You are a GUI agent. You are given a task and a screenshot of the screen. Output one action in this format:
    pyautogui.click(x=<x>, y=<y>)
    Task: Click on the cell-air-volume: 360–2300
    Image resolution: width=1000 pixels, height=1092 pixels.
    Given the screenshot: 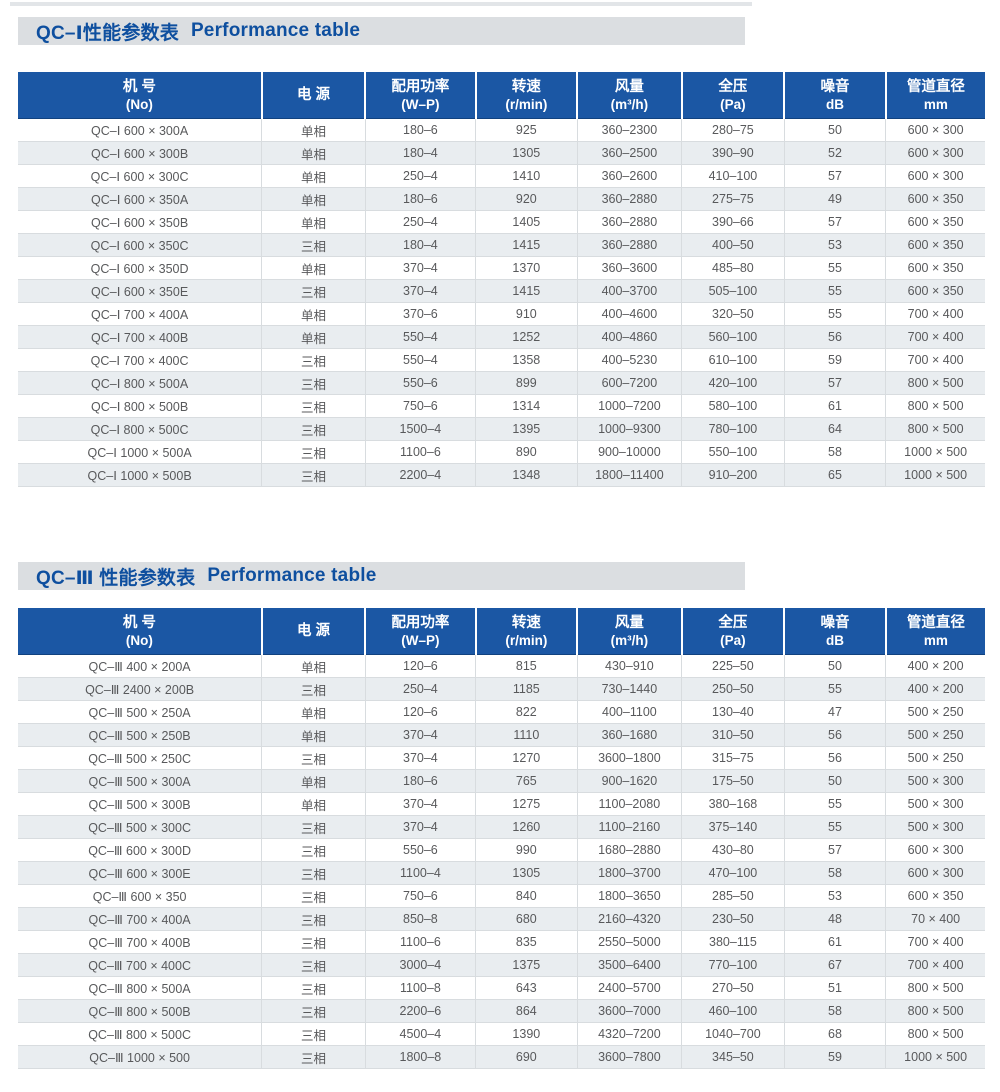 What is the action you would take?
    pyautogui.click(x=629, y=130)
    